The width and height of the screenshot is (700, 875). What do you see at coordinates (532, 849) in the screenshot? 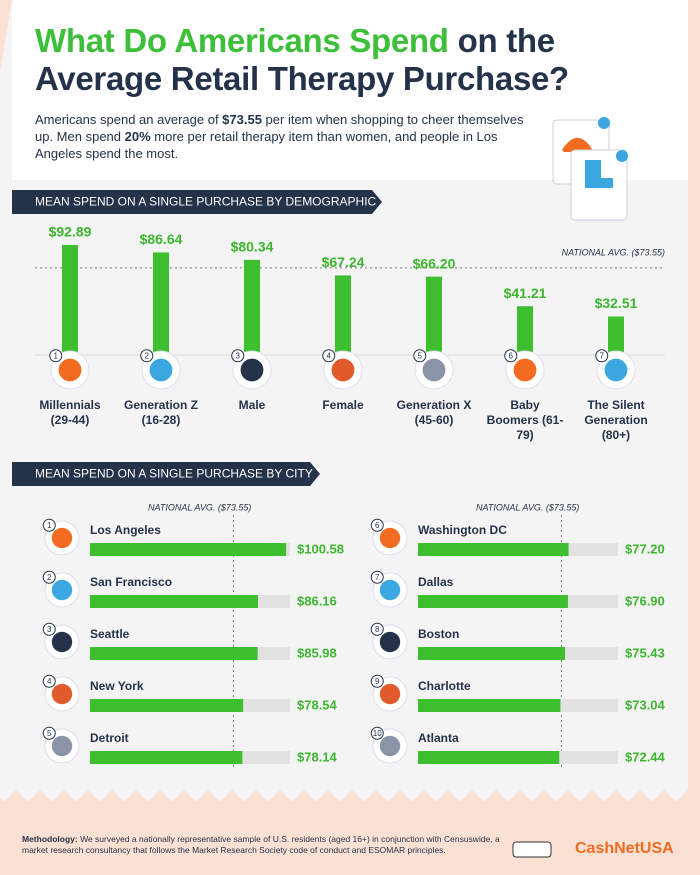
I see `license-badge` at bounding box center [532, 849].